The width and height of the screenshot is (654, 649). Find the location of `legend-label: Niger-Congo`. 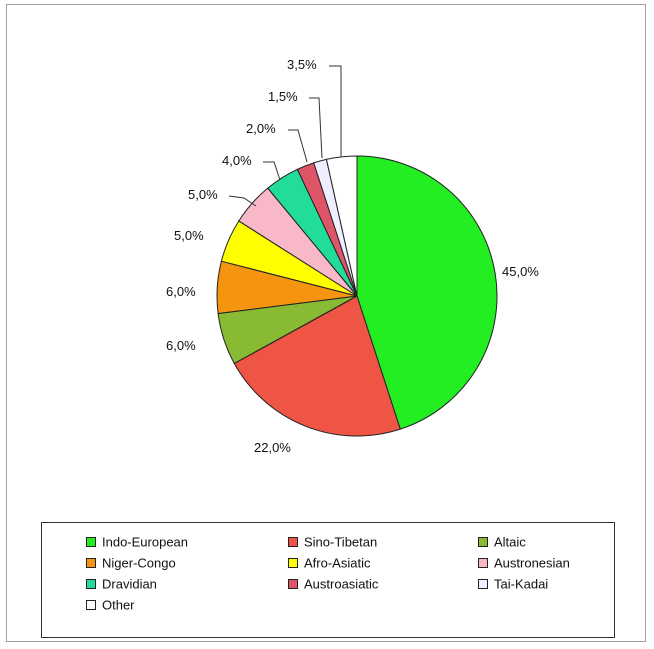

legend-label: Niger-Congo is located at coordinates (139, 563).